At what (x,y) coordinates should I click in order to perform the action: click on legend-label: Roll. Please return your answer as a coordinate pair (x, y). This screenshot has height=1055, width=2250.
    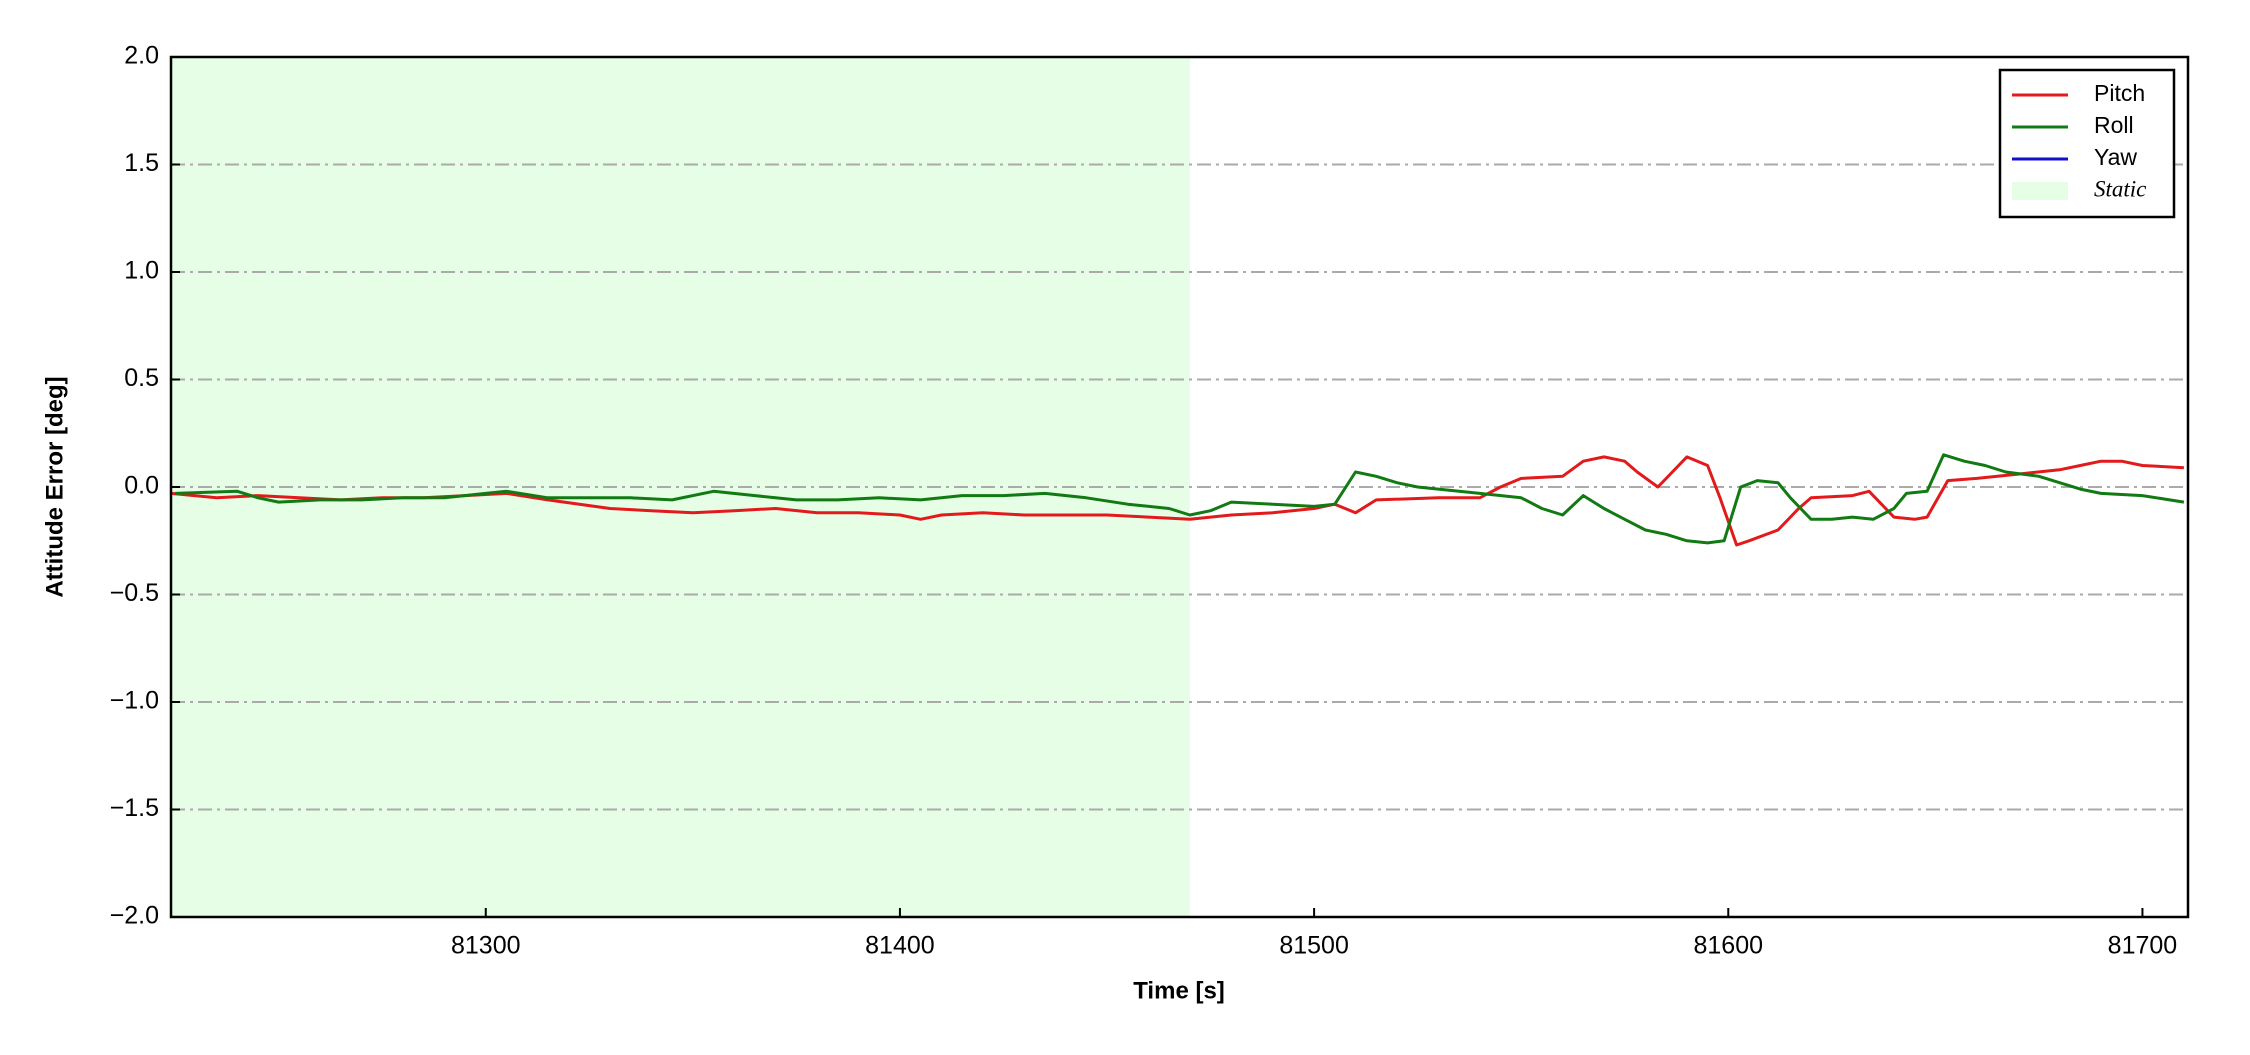
    Looking at the image, I should click on (2114, 125).